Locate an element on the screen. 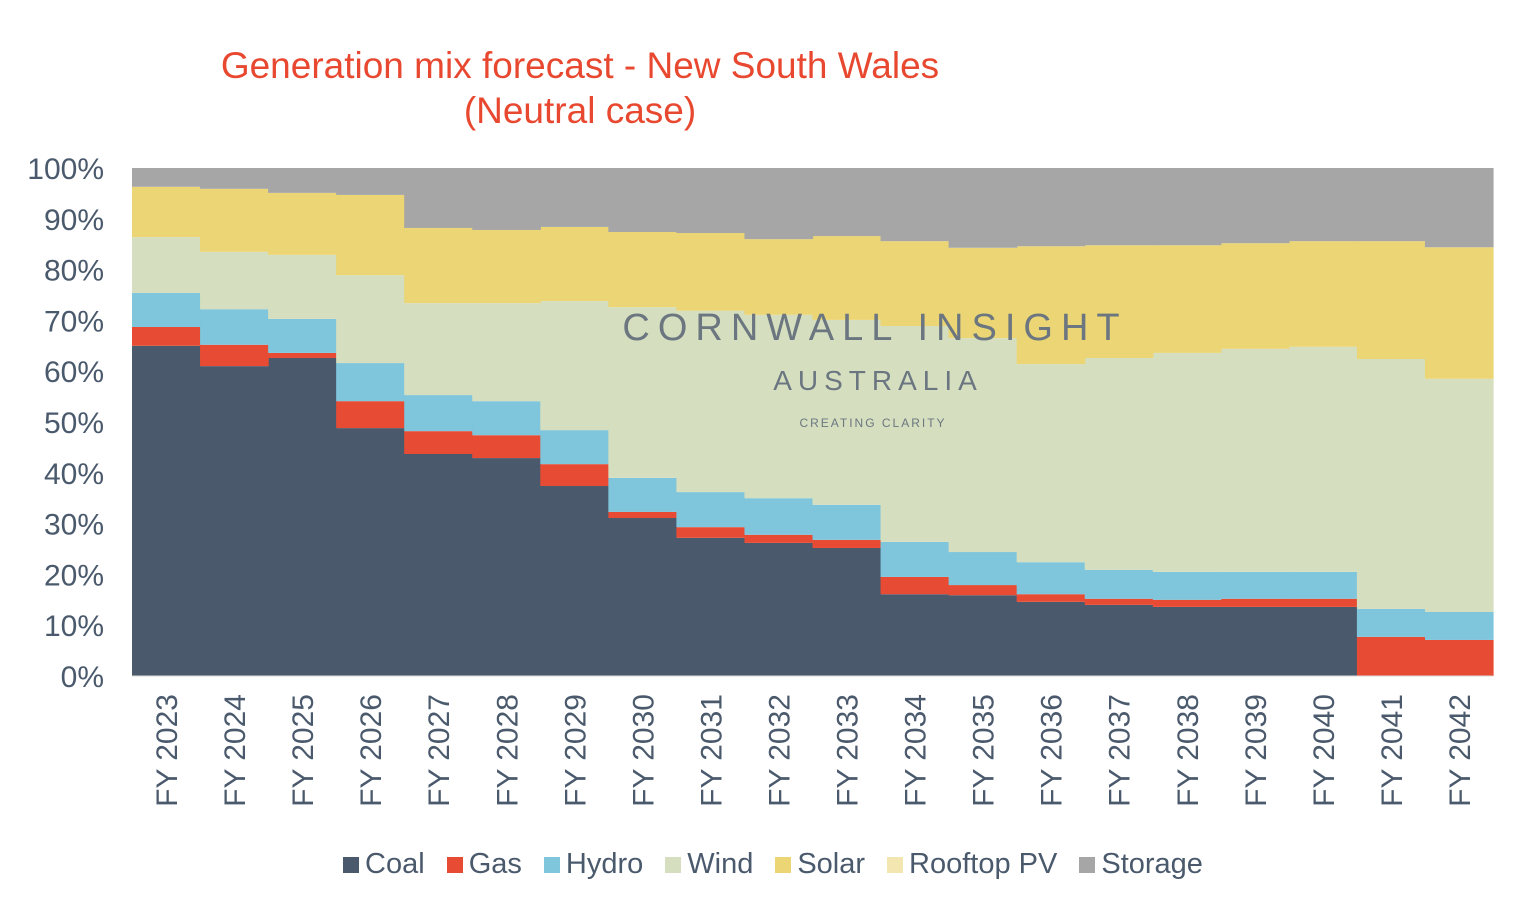 The height and width of the screenshot is (920, 1536). legend-item: Coal is located at coordinates (384, 864).